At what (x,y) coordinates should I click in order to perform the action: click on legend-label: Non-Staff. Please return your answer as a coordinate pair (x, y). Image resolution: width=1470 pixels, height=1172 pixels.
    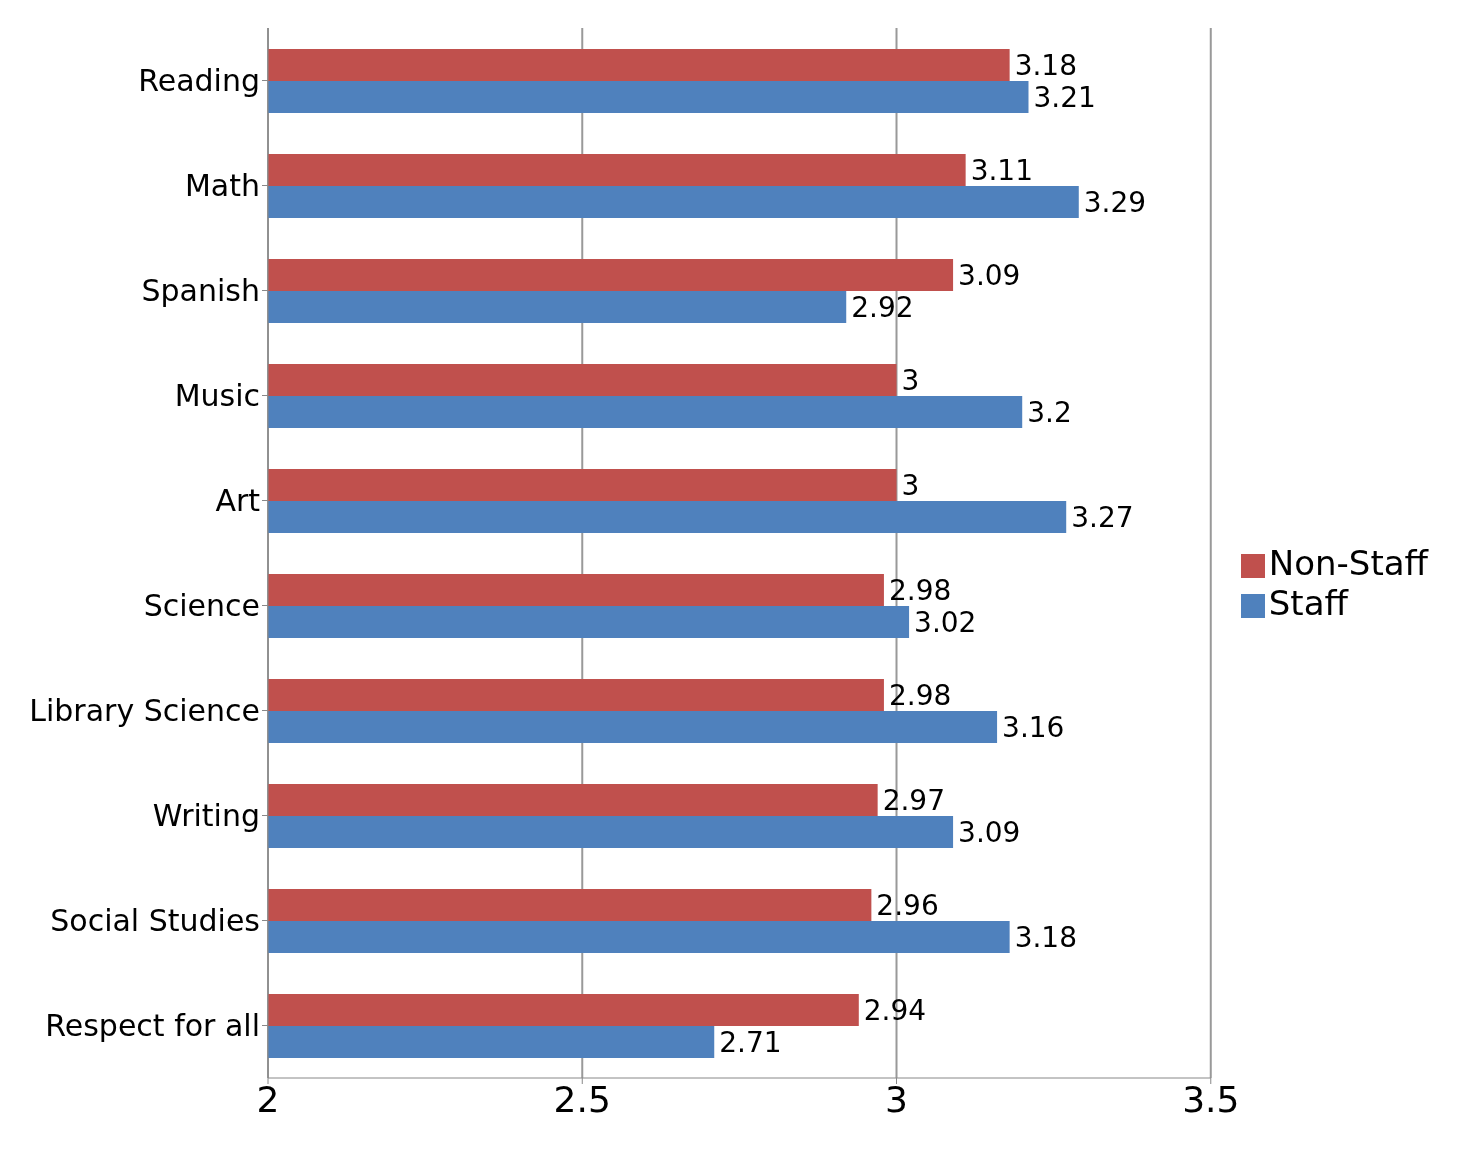
    Looking at the image, I should click on (1348, 563).